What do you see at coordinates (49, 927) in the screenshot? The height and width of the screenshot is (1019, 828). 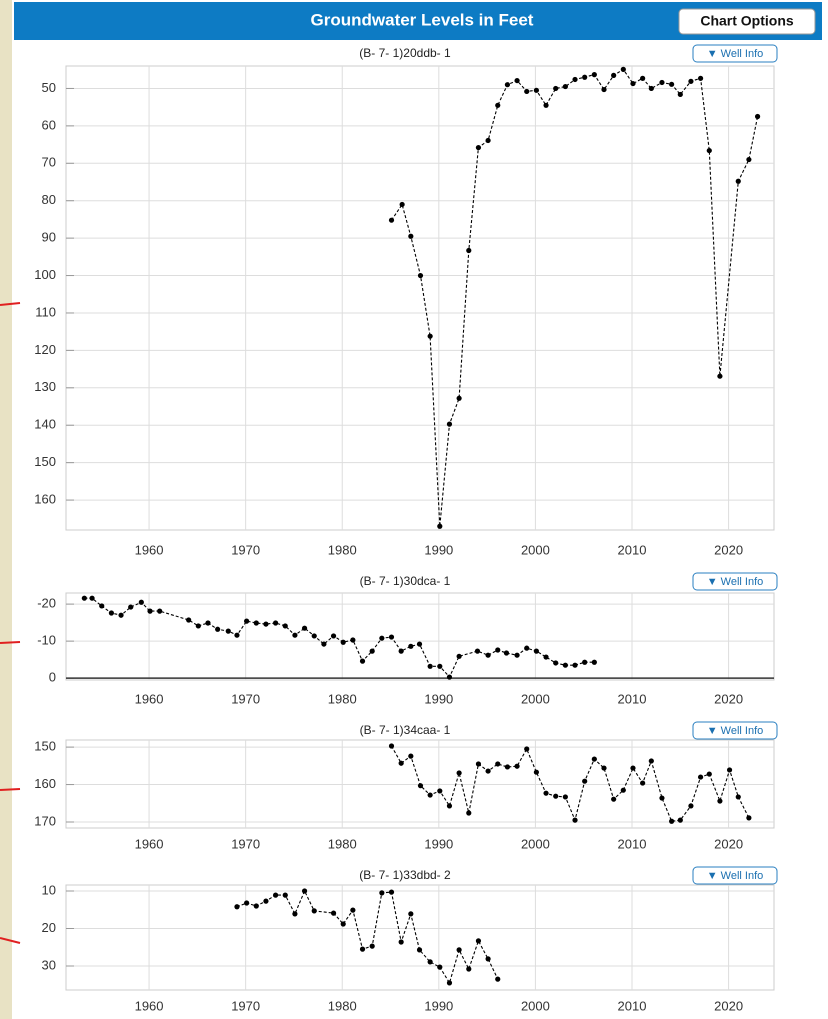 I see `y-tick-label: 20` at bounding box center [49, 927].